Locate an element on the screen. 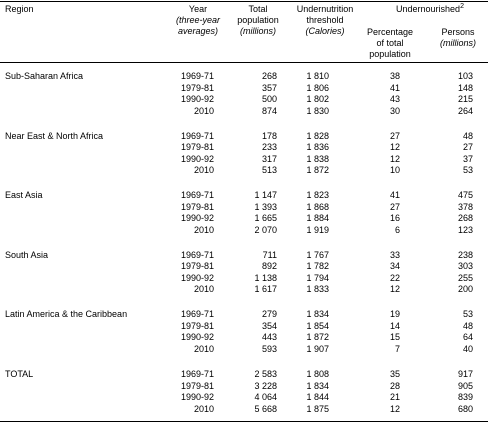 This screenshot has width=488, height=423. threshold-cell: 1 875 is located at coordinates (317, 408).